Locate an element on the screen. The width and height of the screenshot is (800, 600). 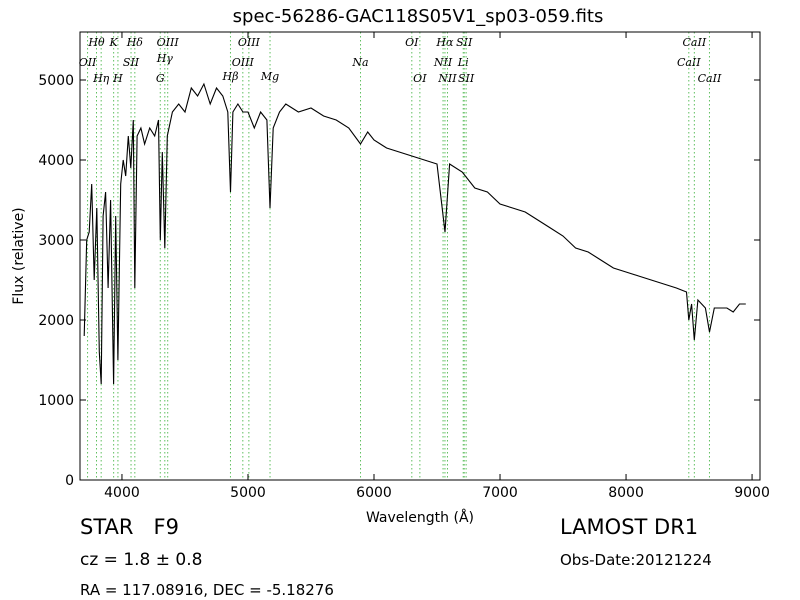
x-tick-label: 9000 is located at coordinates (752, 493).